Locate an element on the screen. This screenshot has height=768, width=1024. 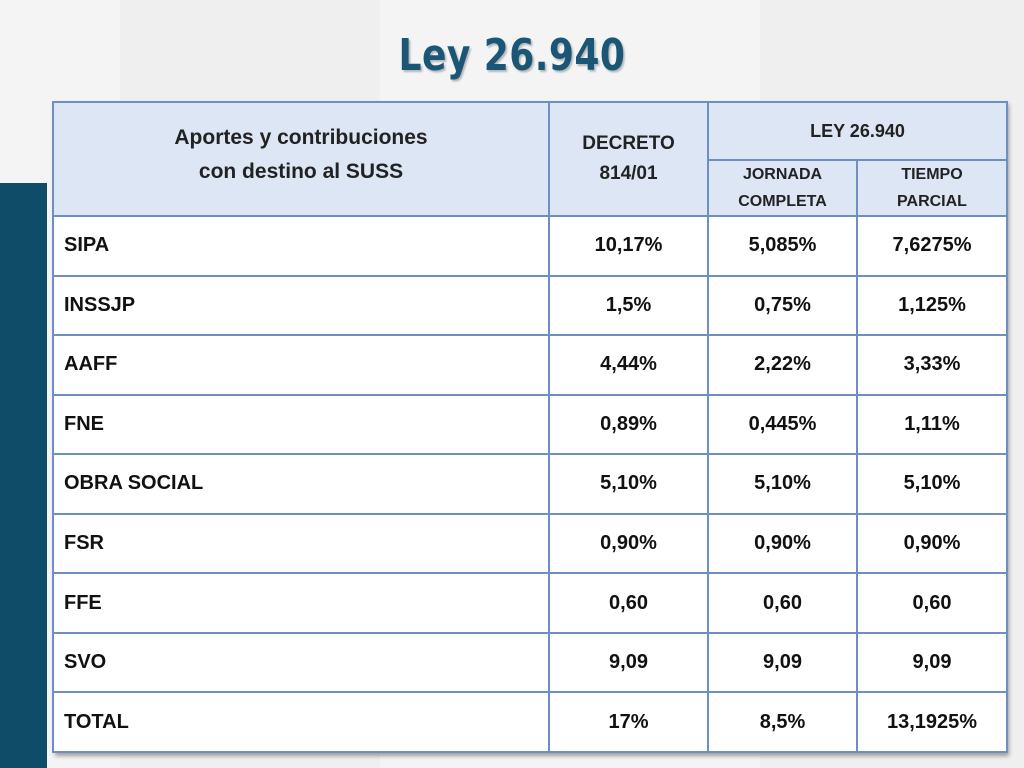
cell-decreto: 0,89% is located at coordinates (628, 424).